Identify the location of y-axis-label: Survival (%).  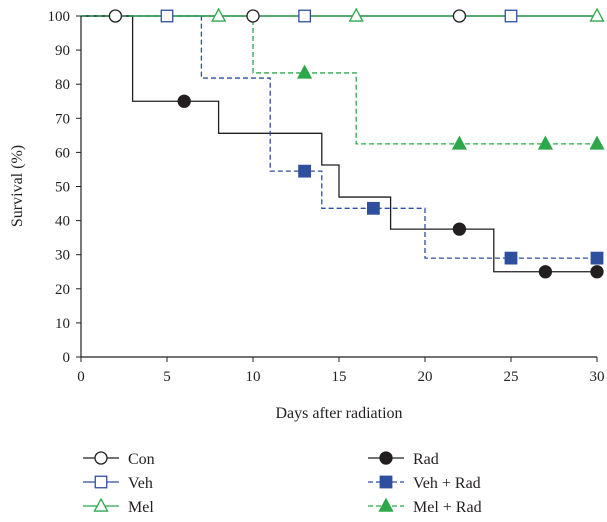
(17, 186).